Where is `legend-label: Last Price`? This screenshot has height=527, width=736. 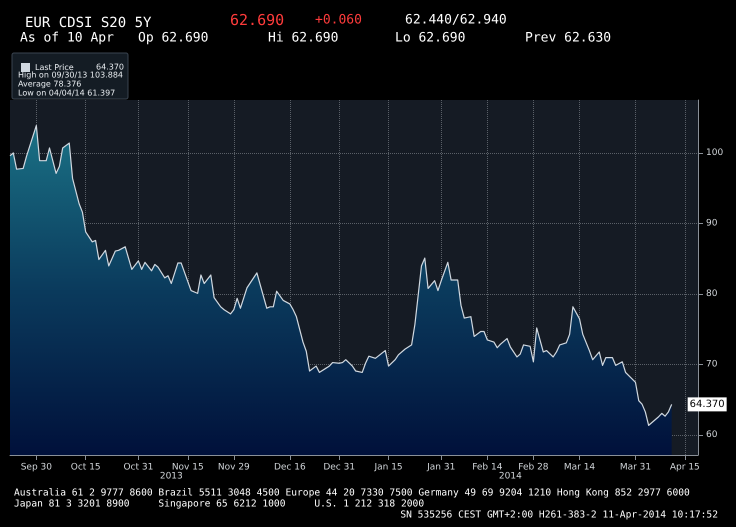
legend-label: Last Price is located at coordinates (54, 67).